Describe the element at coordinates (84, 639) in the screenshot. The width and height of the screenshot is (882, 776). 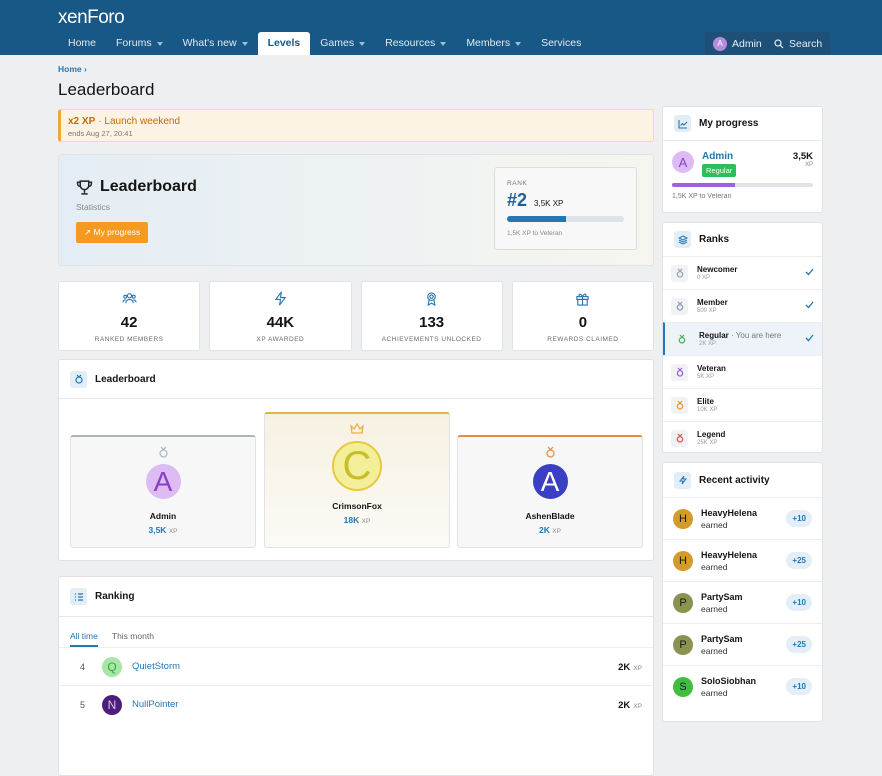
I see `ranking-tab: All time` at that location.